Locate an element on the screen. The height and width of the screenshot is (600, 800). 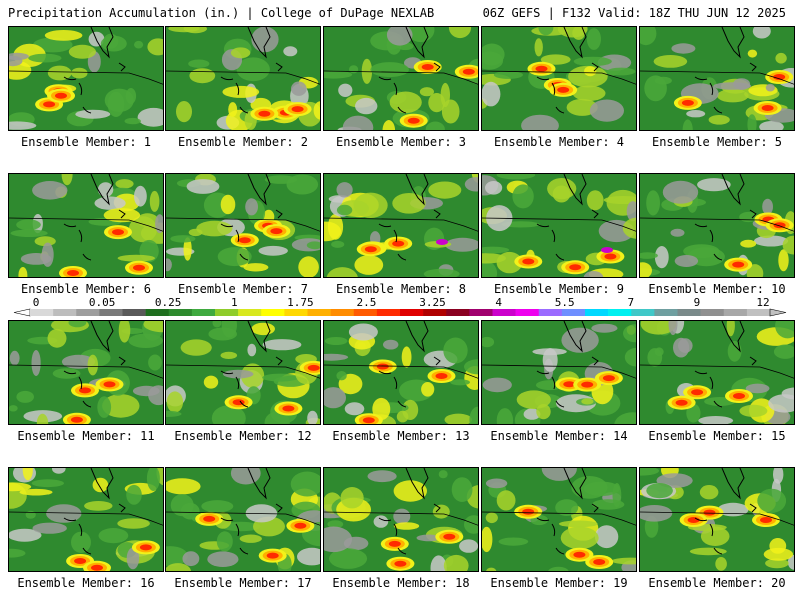
panel-label: Ensemble Member: 7 is located at coordinates (243, 289).